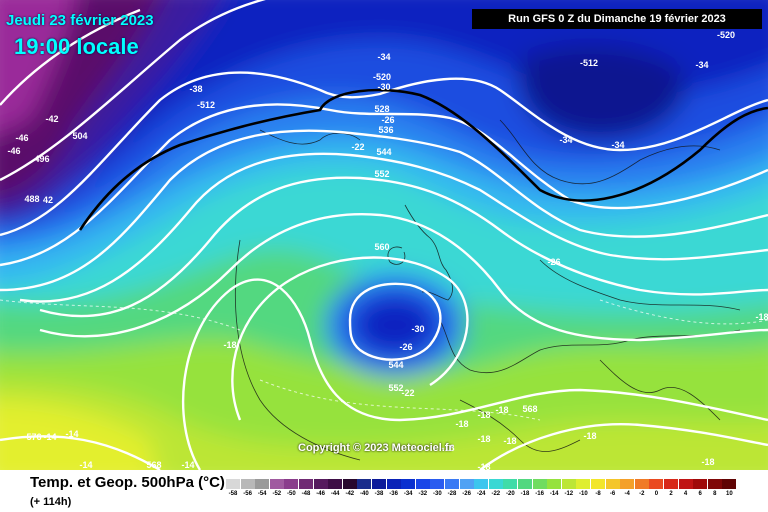  What do you see at coordinates (700, 494) in the screenshot?
I see `scale-label: 6` at bounding box center [700, 494].